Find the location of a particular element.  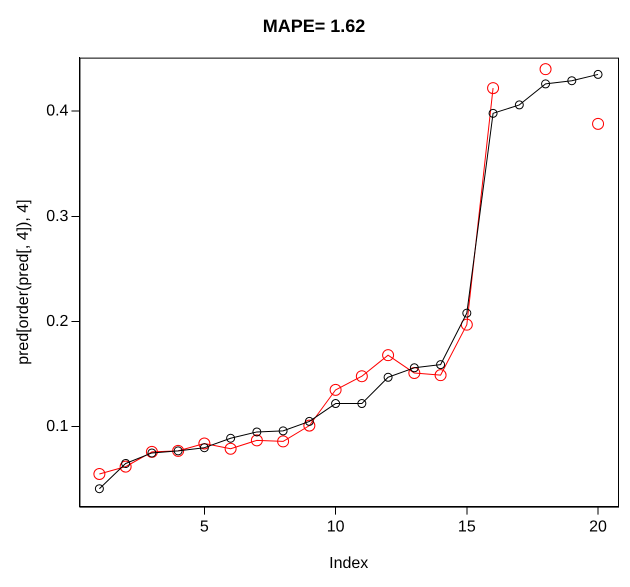

y-axis-title: pred[order(pred[, 4]), 4] is located at coordinates (23, 282).